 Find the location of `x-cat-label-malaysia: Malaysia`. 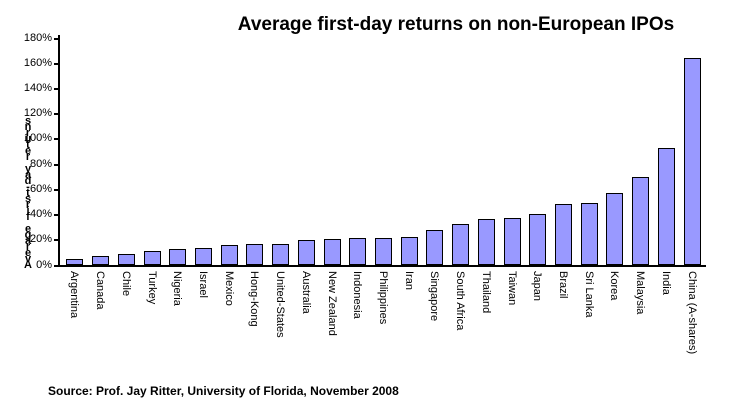

x-cat-label-malaysia: Malaysia is located at coordinates (640, 293).